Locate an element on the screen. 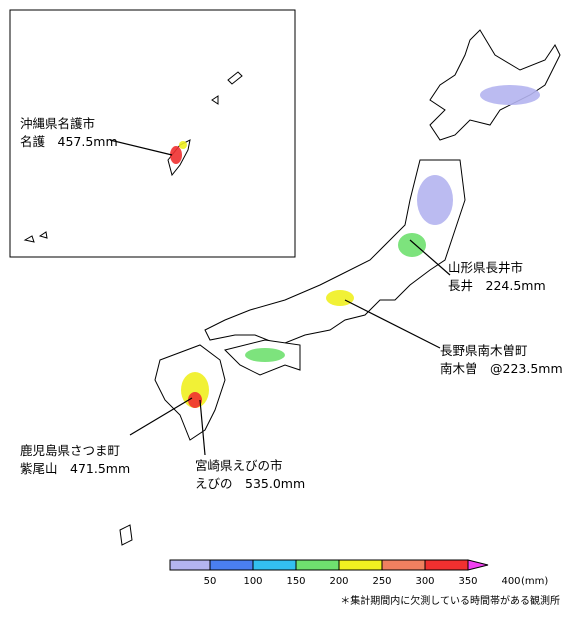  legend-tick-label: 200 is located at coordinates (338, 581).